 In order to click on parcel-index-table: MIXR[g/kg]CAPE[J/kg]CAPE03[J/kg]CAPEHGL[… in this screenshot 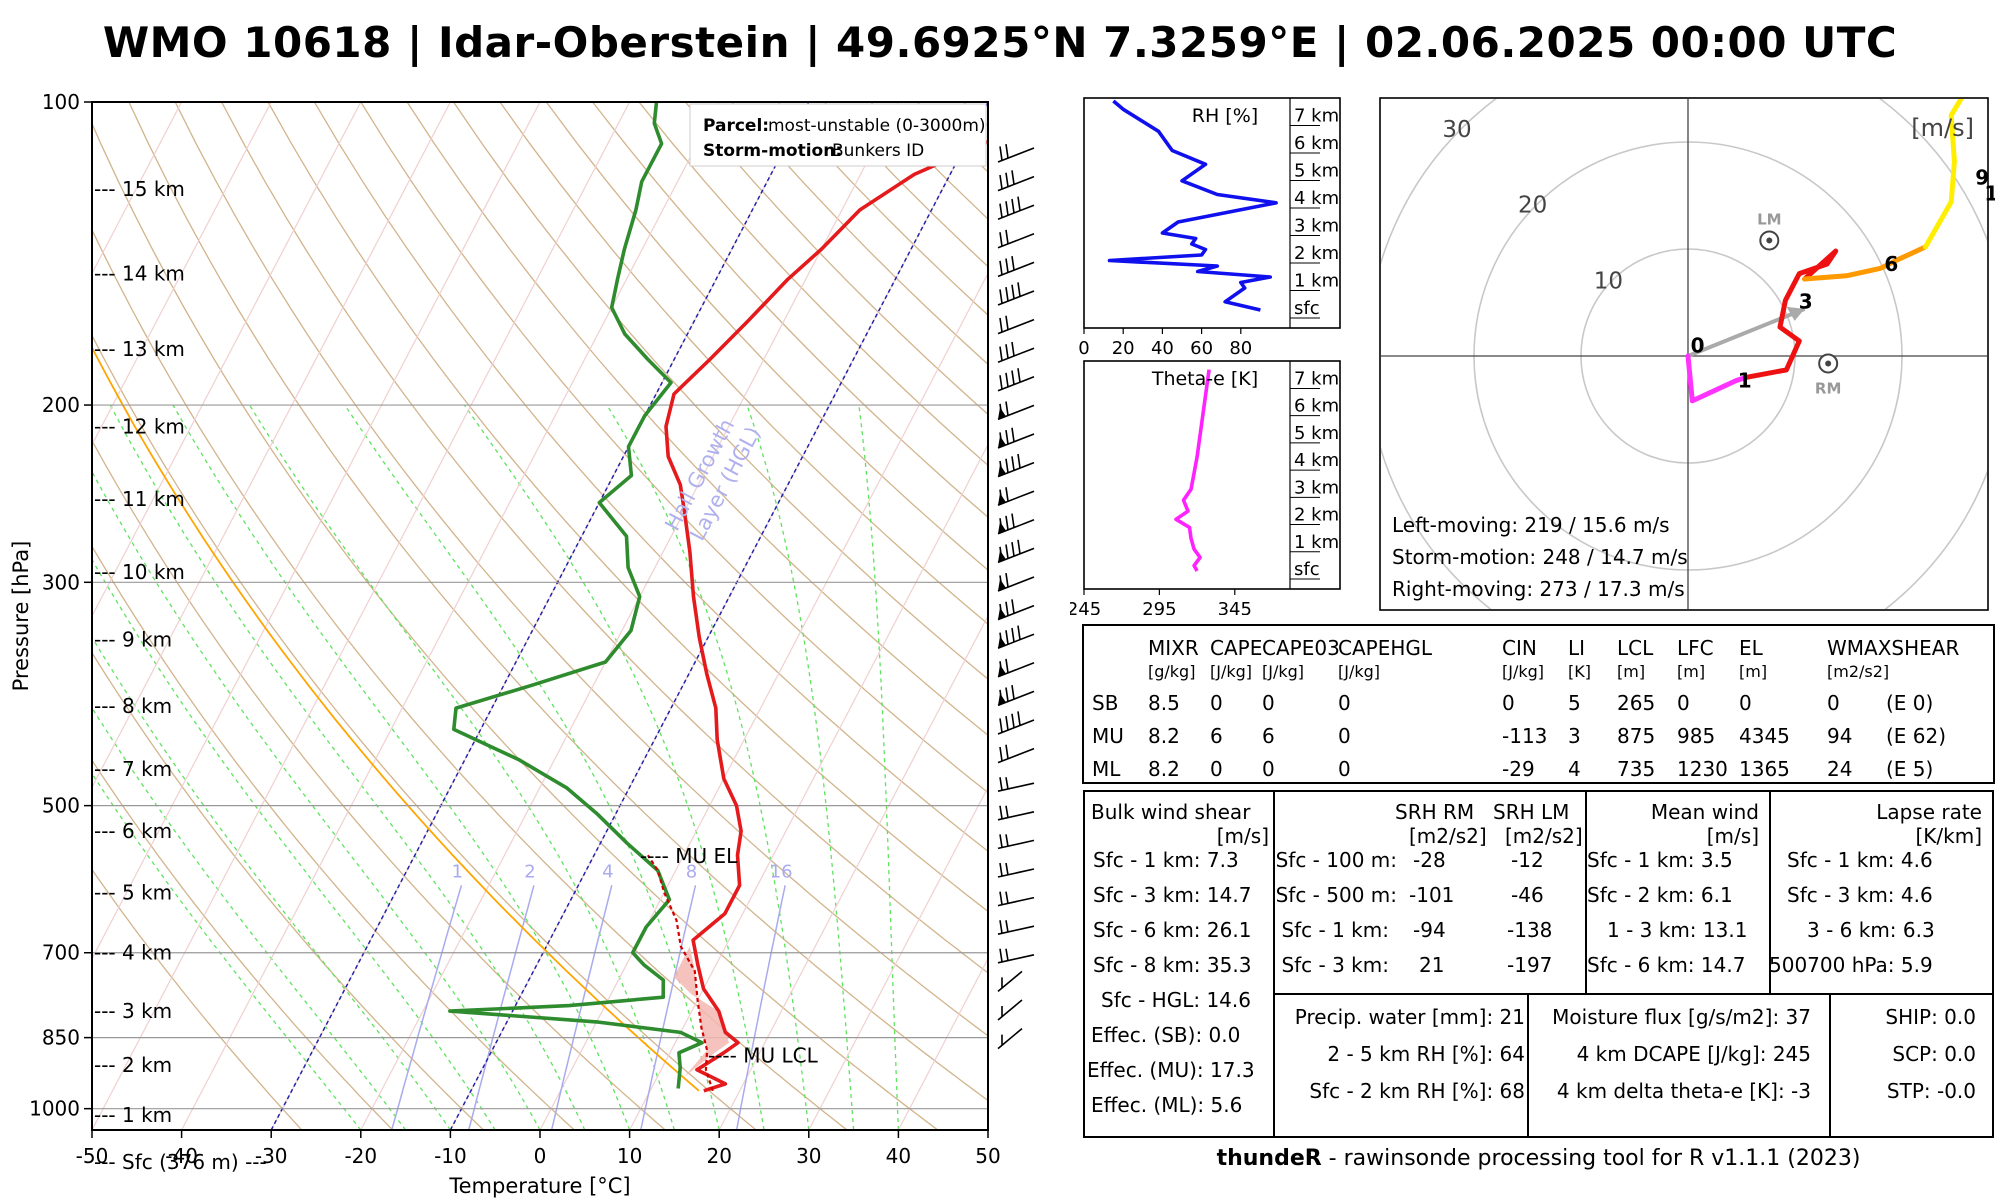, I will do `click(1538, 704)`.